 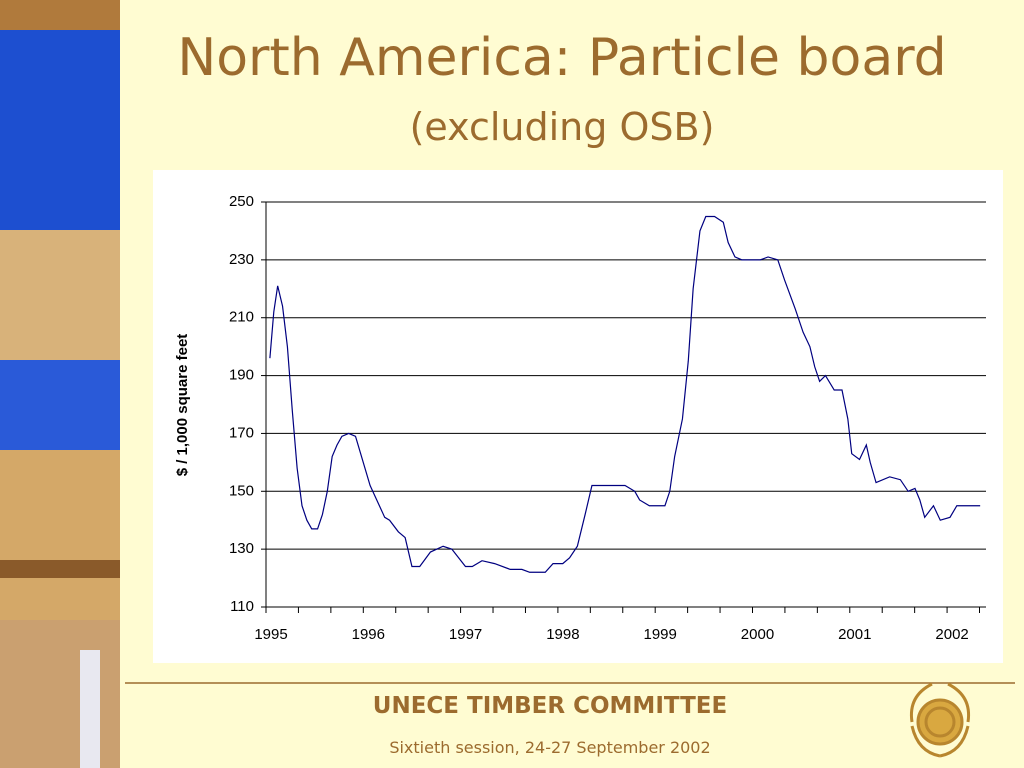 I want to click on footer-session: Sixtieth session, 24-27 September 2002, so click(x=549, y=747).